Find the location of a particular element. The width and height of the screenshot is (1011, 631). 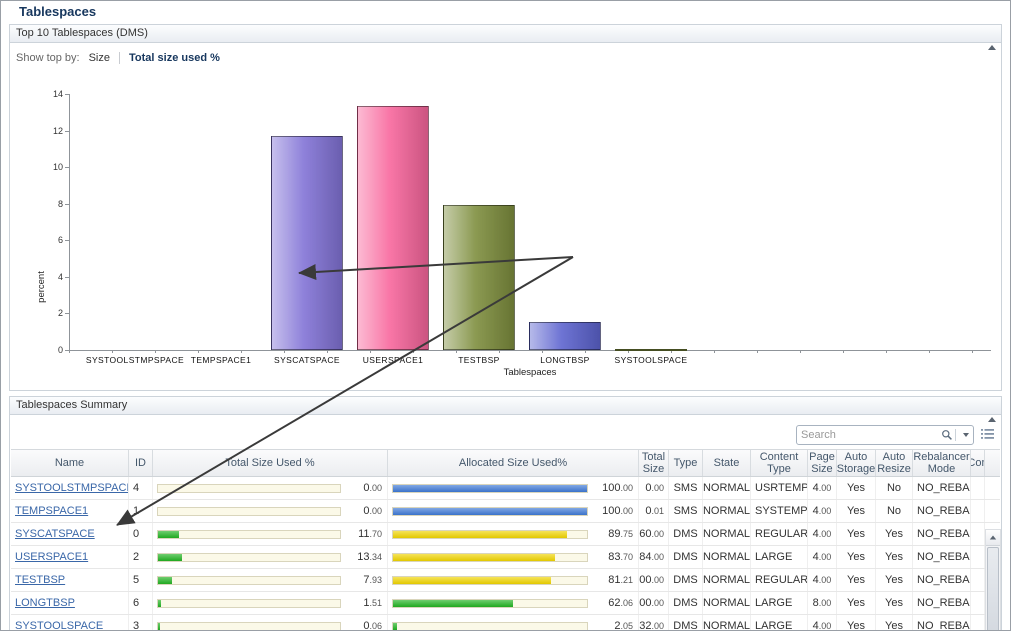

column-header-auto-storage: Auto Storage is located at coordinates (856, 463).